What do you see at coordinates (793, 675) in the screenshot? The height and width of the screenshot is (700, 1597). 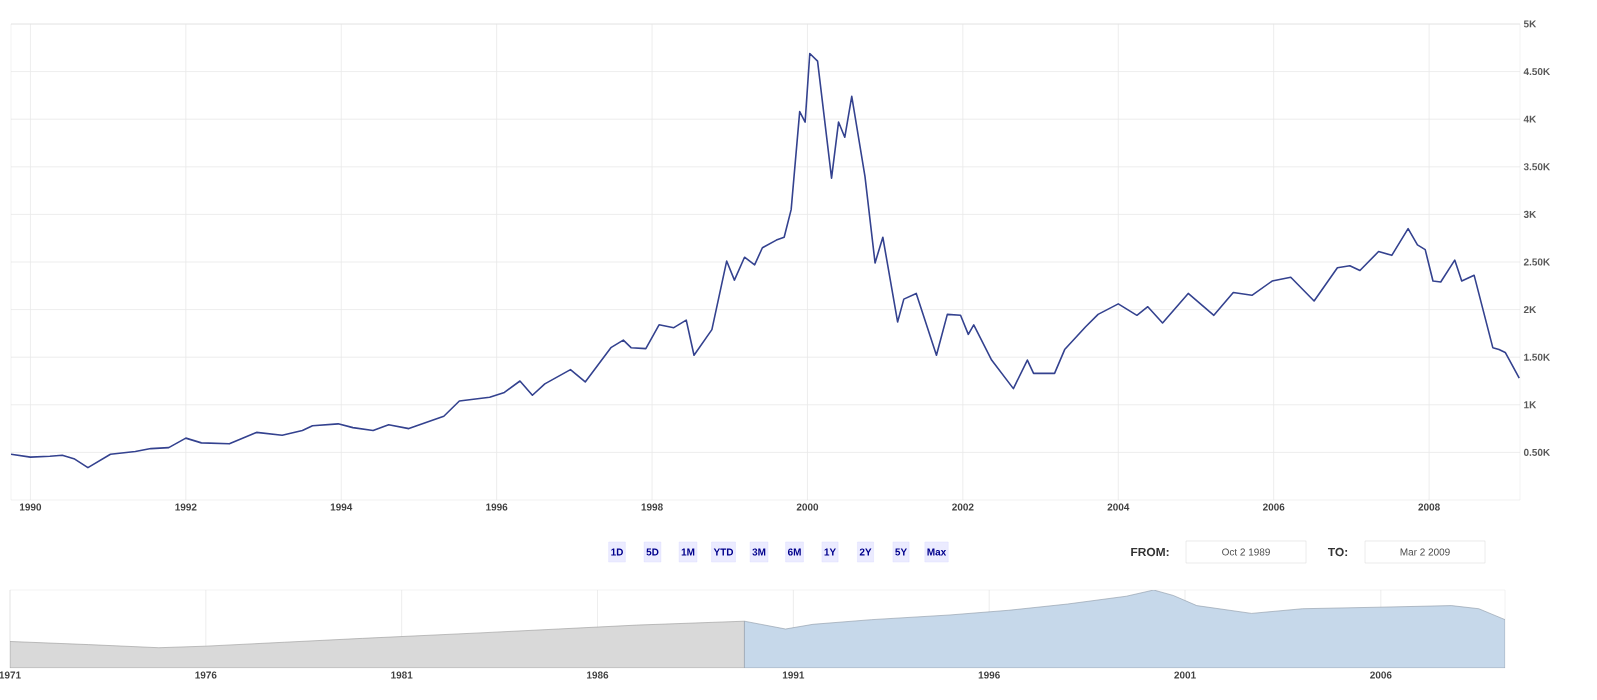 I see `x-tick-label: 1991` at bounding box center [793, 675].